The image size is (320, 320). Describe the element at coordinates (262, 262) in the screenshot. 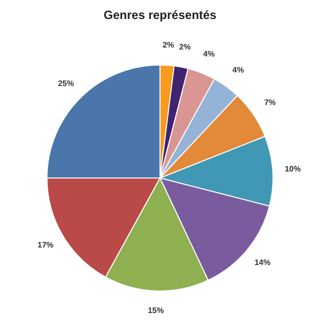

I see `data-label: 14%` at that location.